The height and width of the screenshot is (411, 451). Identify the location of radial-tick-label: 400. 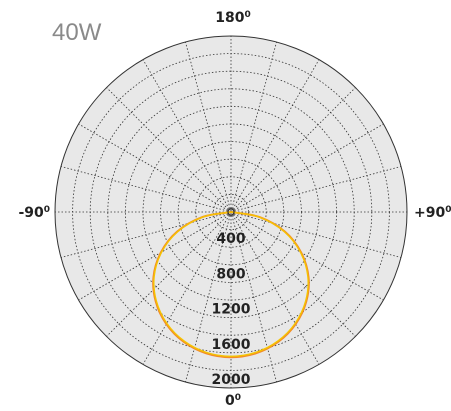
(230, 239).